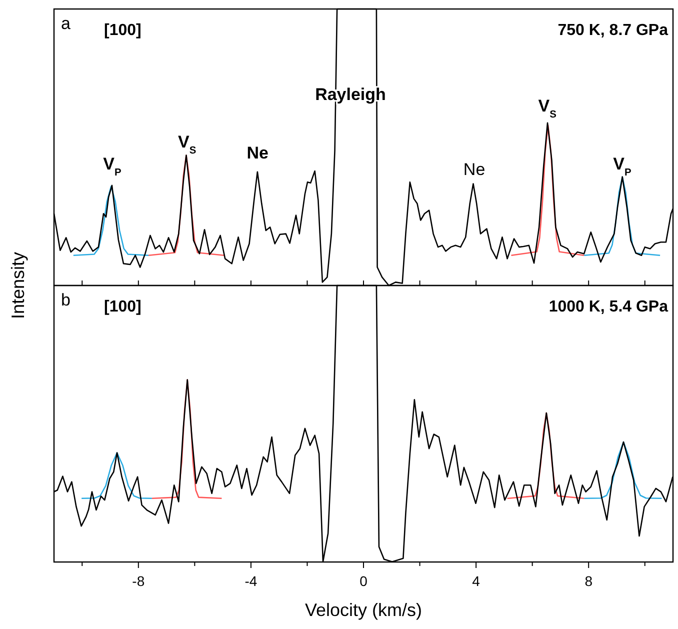  What do you see at coordinates (65, 300) in the screenshot?
I see `annotation: b` at bounding box center [65, 300].